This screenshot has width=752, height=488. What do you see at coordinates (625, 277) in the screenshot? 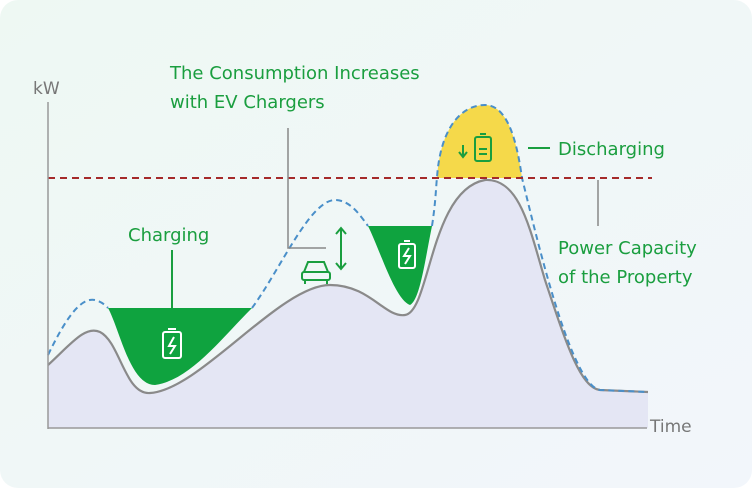
I see `annotation: of the Property` at bounding box center [625, 277].